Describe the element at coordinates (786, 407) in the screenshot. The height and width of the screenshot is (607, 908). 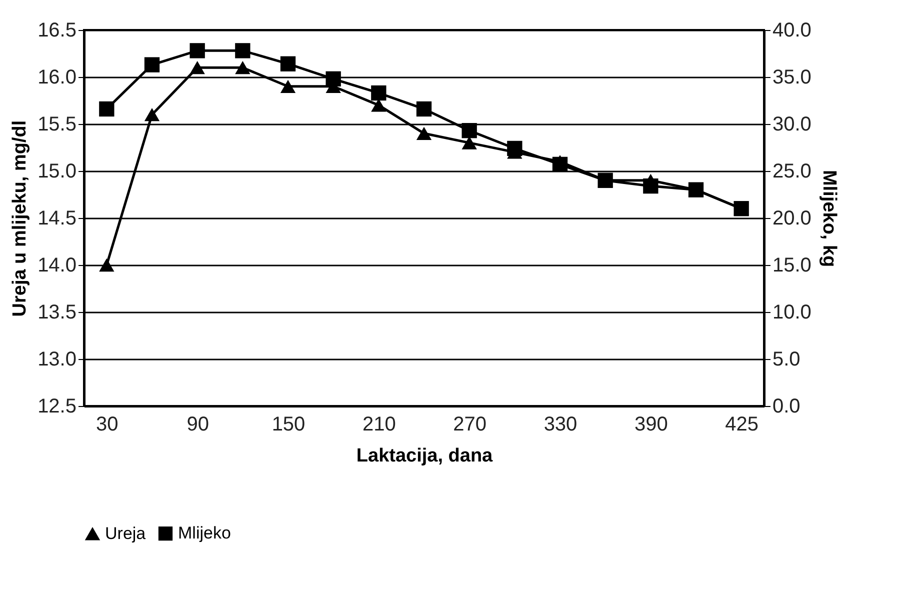
I see `y2-tick-label: 0.0` at that location.